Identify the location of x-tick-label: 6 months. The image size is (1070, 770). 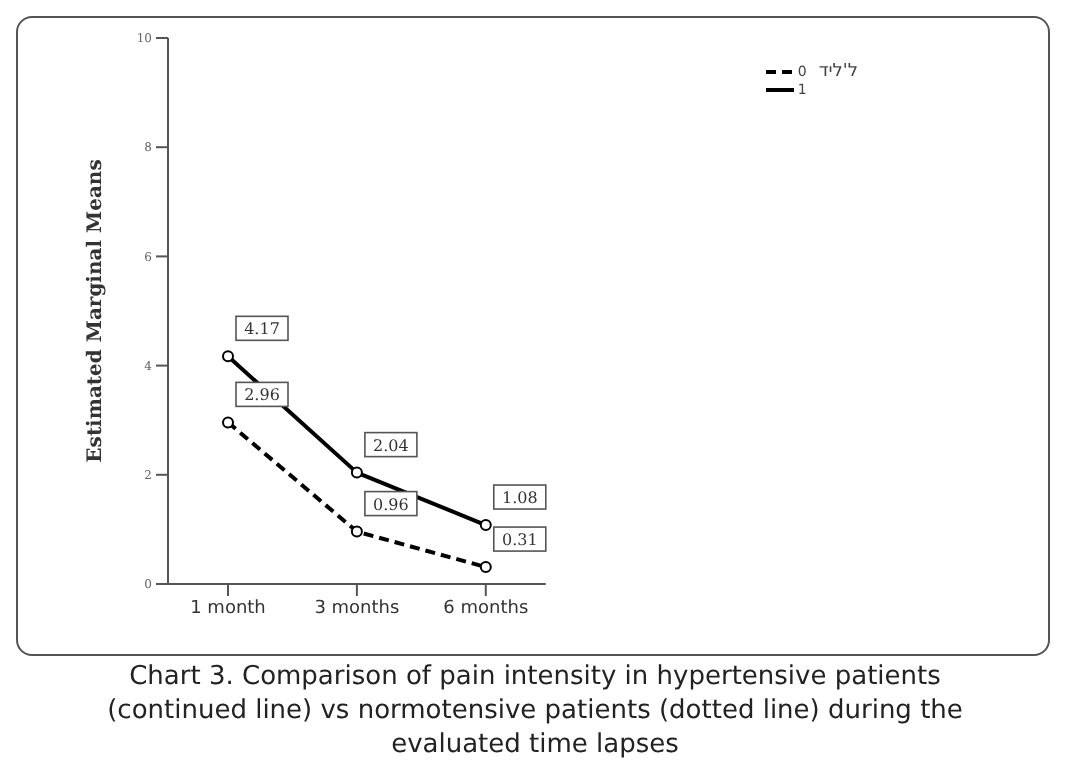
(486, 608).